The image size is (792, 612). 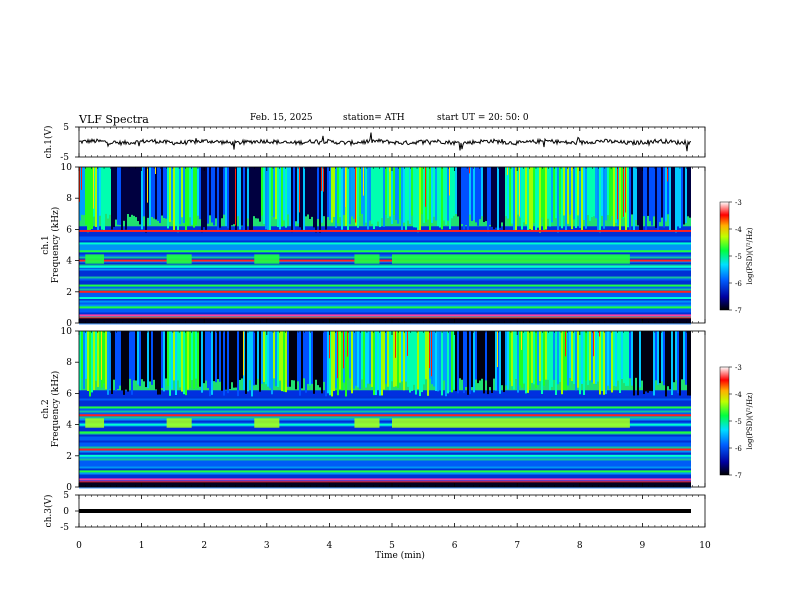 I want to click on y-tick-label: 5, so click(x=66, y=496).